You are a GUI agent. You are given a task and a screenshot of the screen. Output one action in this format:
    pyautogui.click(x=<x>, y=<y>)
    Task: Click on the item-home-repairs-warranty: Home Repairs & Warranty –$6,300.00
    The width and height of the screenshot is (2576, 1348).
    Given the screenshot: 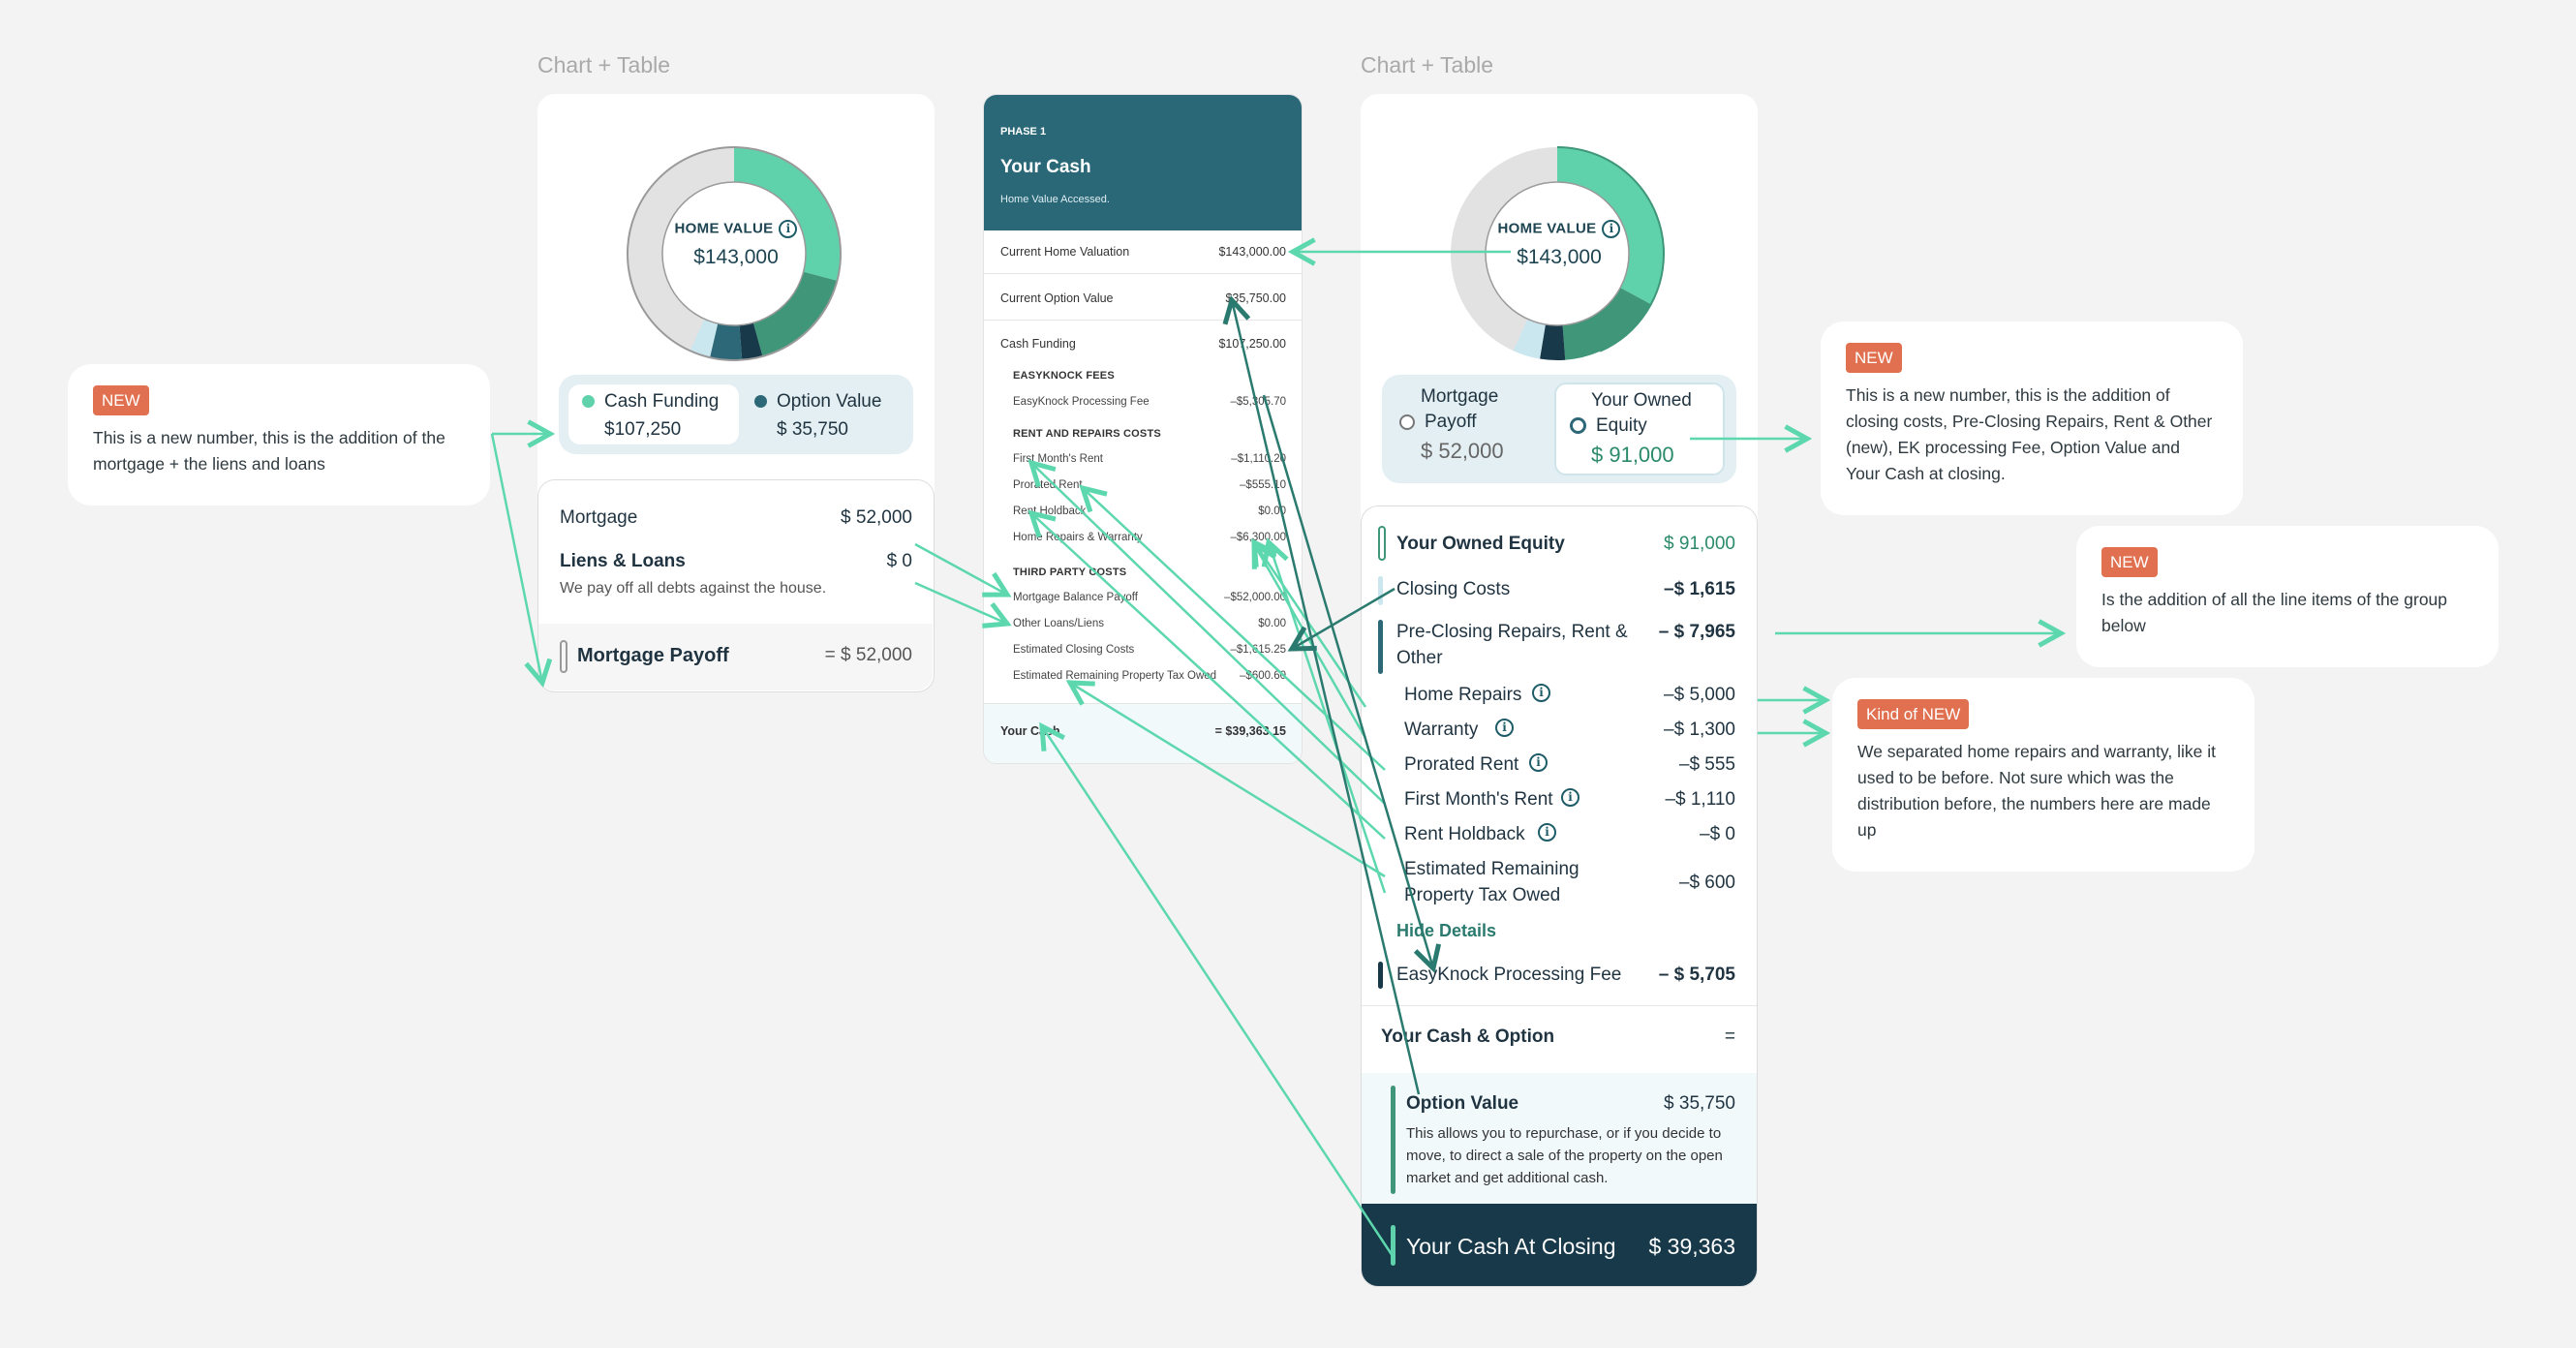 What is the action you would take?
    pyautogui.click(x=1149, y=537)
    